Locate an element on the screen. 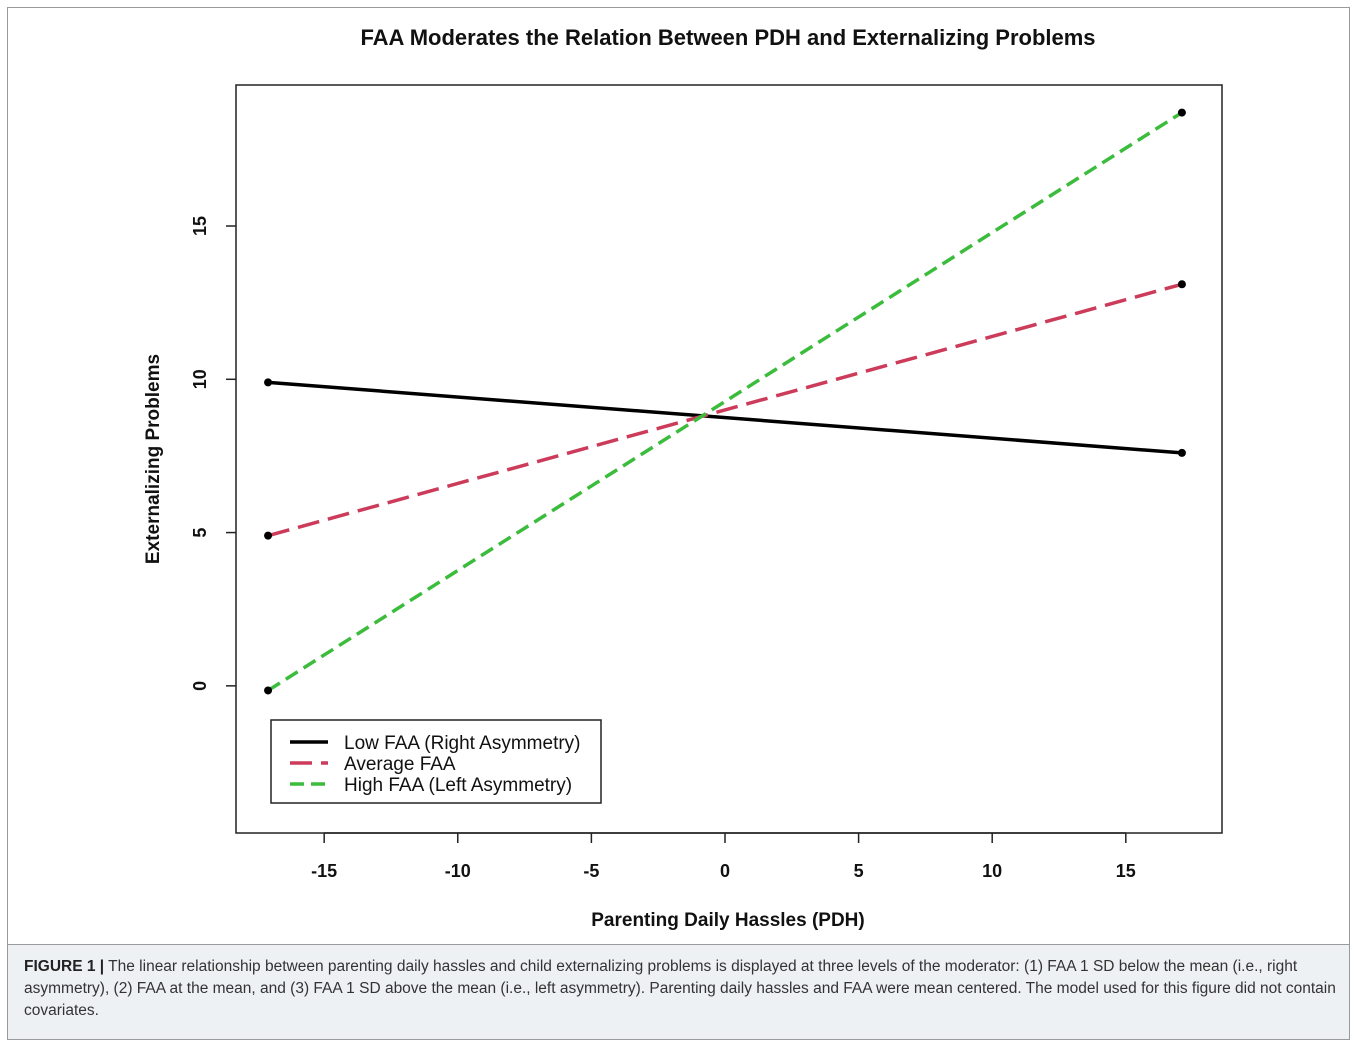  x-tick-label: 0 is located at coordinates (725, 871).